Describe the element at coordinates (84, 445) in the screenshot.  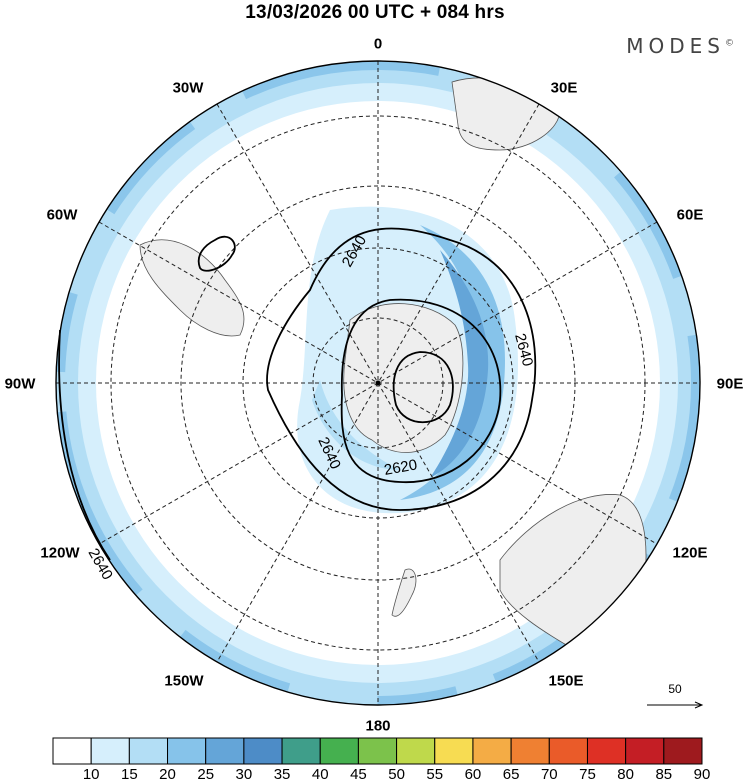
I see `contour-2640-outer` at that location.